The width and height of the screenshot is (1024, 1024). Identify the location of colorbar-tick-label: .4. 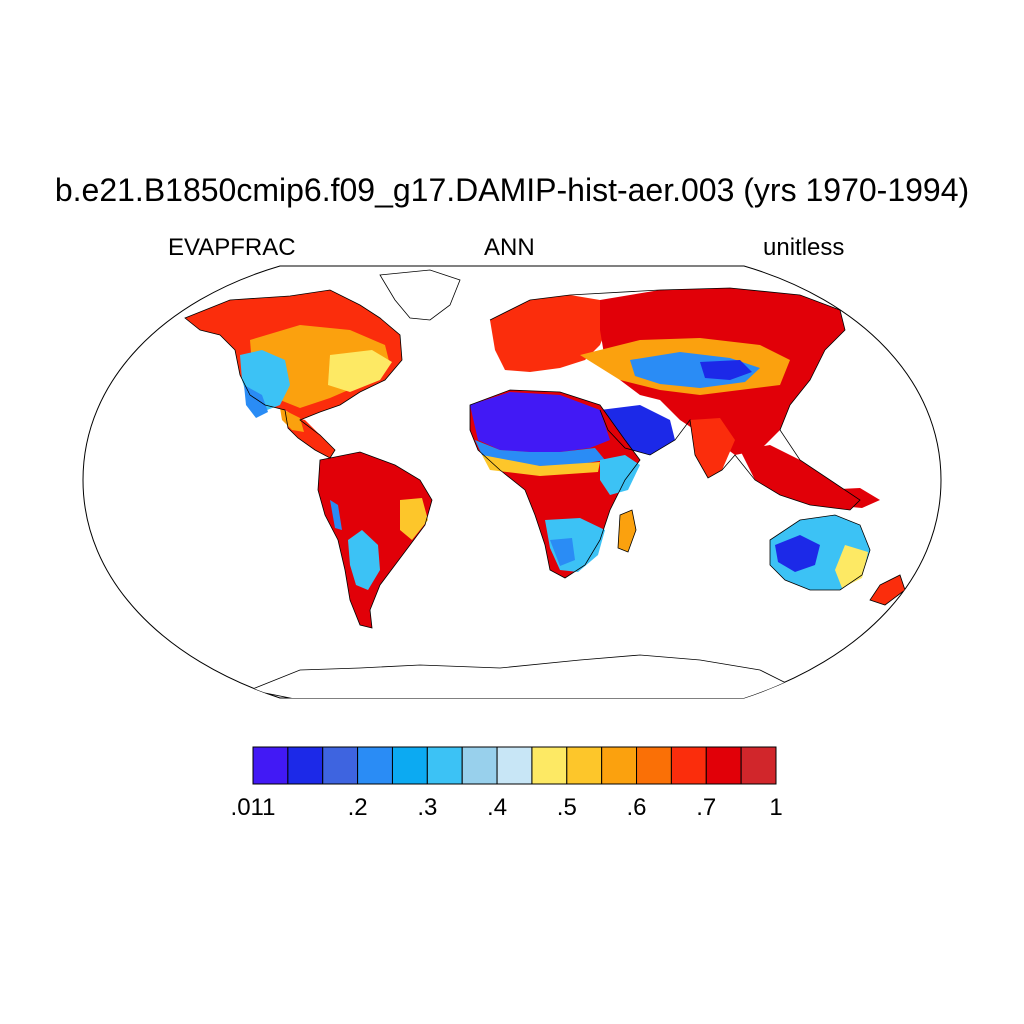
(497, 807).